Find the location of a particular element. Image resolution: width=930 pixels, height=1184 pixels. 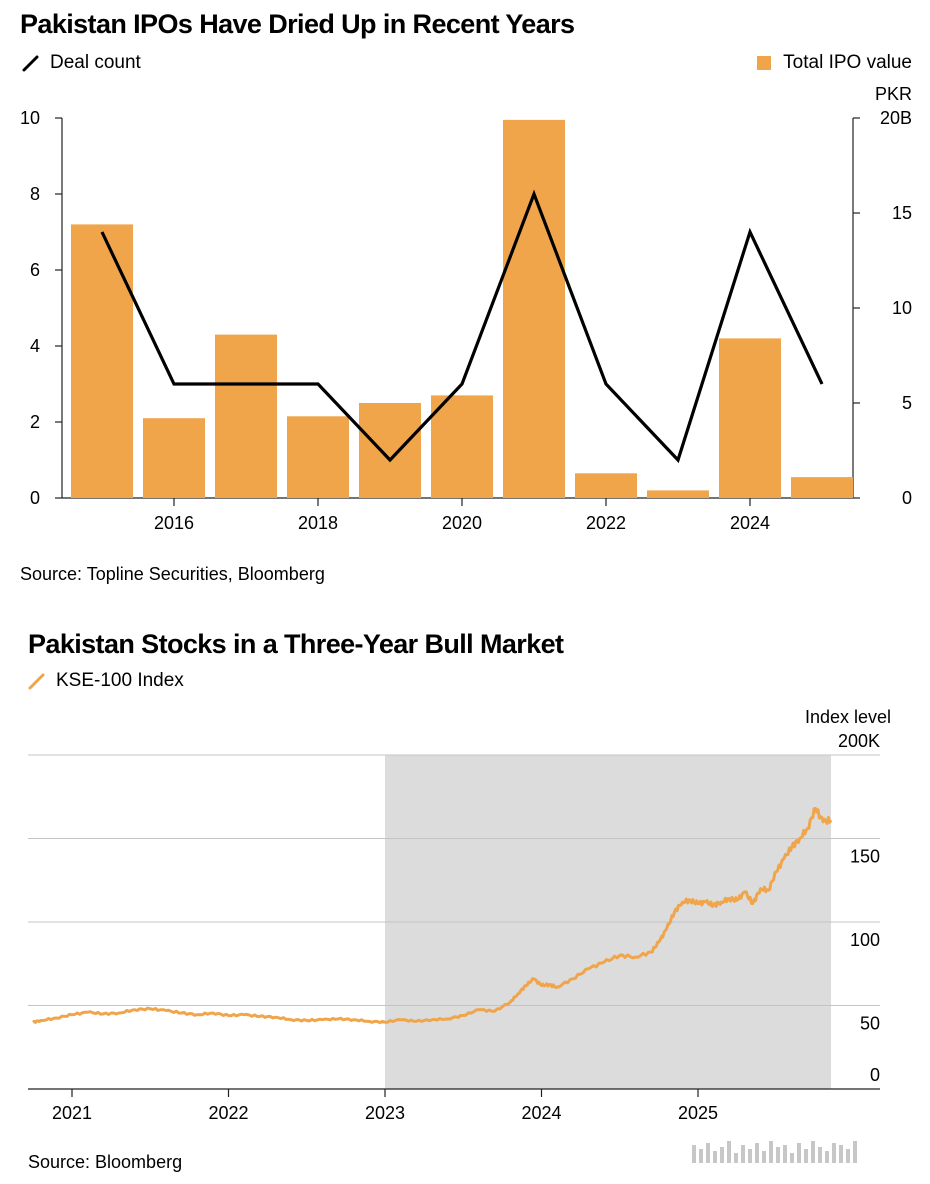

chart1-source: Source: Topline Securities, Bloomberg is located at coordinates (172, 574).